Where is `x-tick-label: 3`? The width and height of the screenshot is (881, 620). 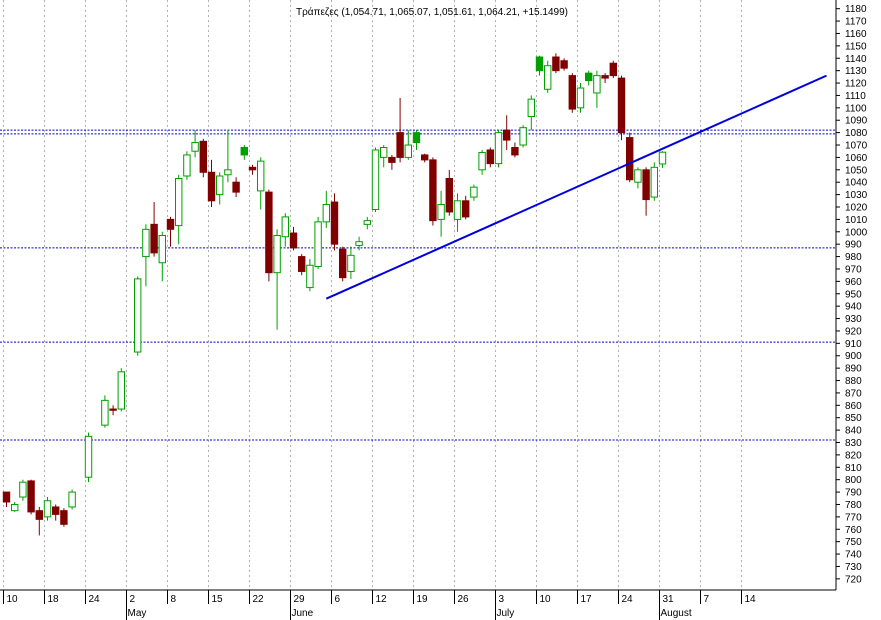
x-tick-label: 3 is located at coordinates (502, 599).